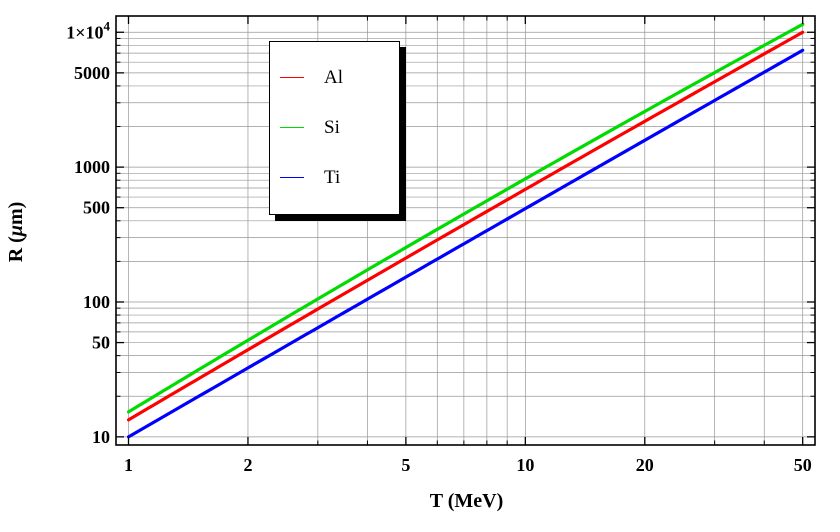 The height and width of the screenshot is (532, 840). What do you see at coordinates (467, 501) in the screenshot?
I see `x-axis-label: T (MeV)` at bounding box center [467, 501].